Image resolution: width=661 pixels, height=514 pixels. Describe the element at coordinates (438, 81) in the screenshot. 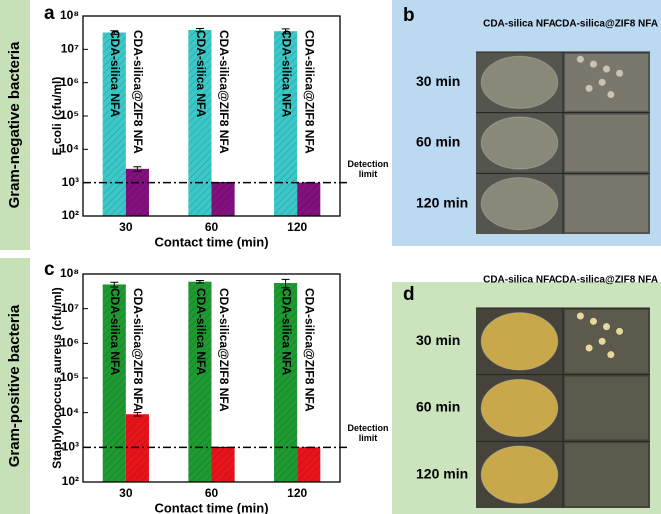

I see `row-label: 30 min` at that location.